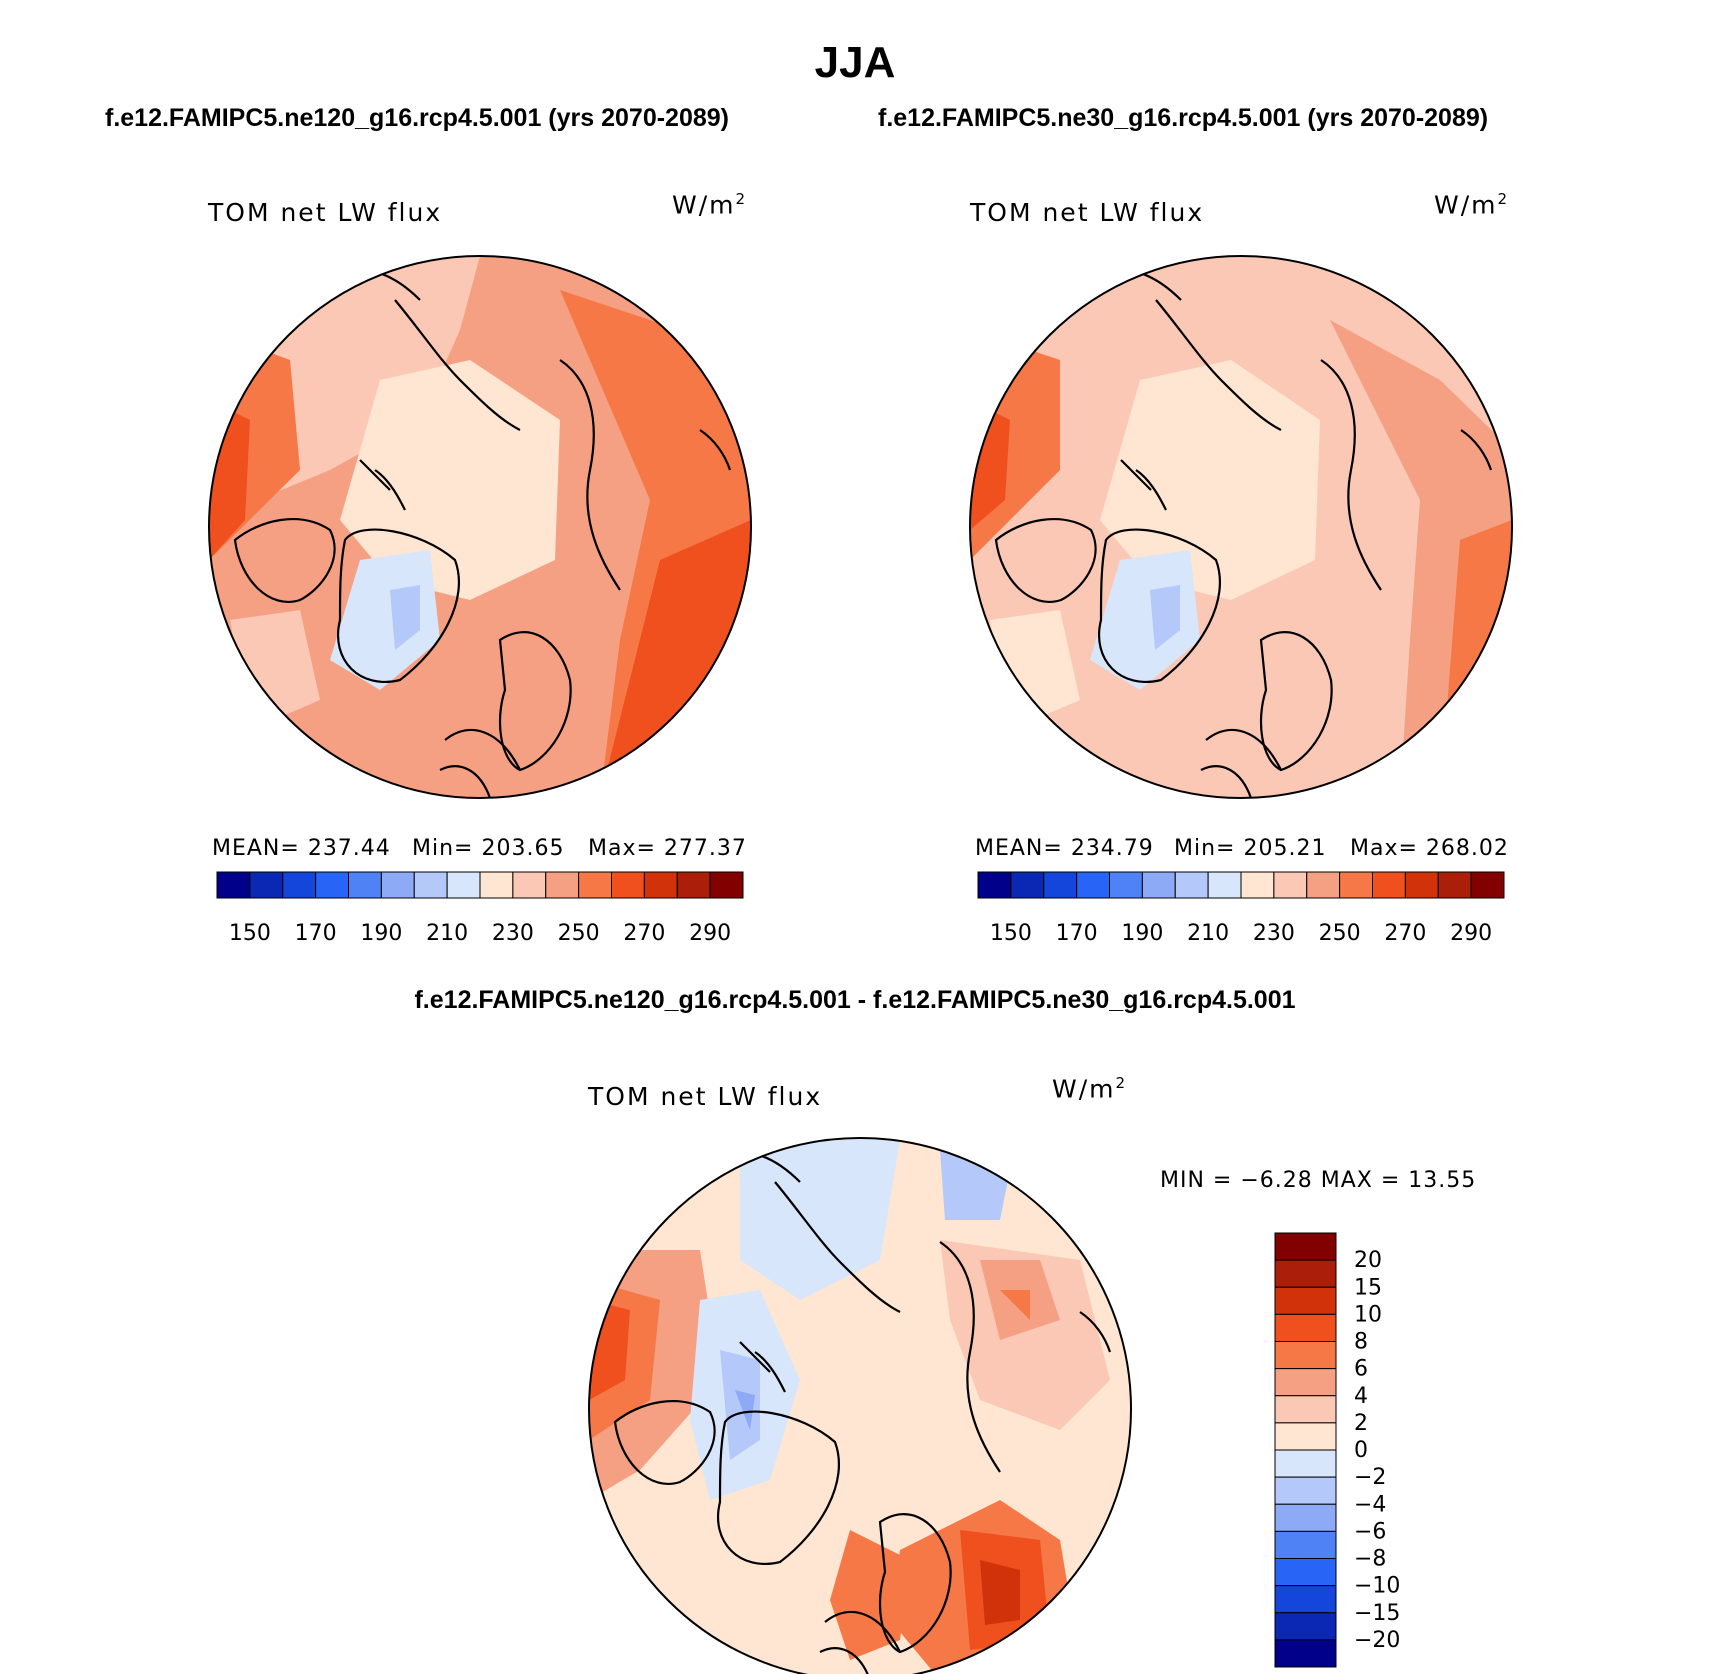  I want to click on panel2-mean: MEAN= 234.79, so click(1064, 848).